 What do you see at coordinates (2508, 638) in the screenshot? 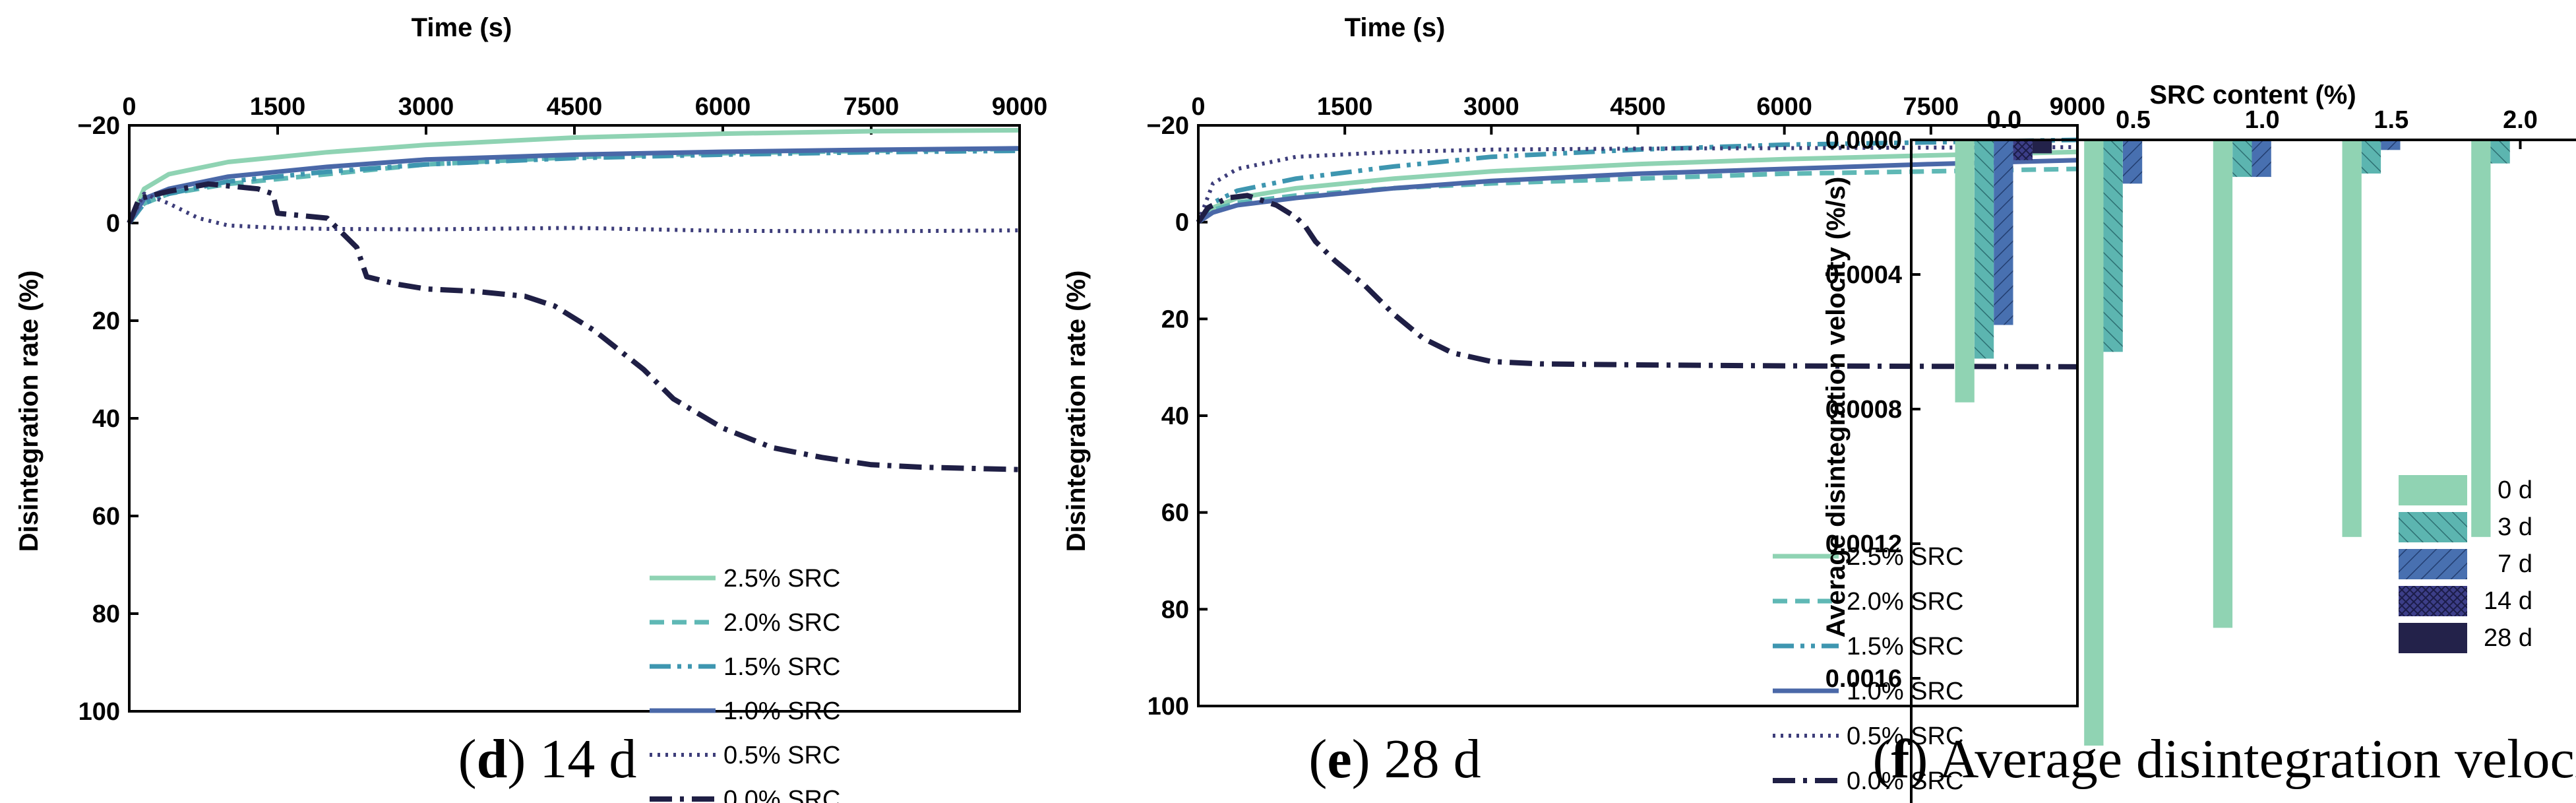
I see `legend-label: 28 d` at bounding box center [2508, 638].